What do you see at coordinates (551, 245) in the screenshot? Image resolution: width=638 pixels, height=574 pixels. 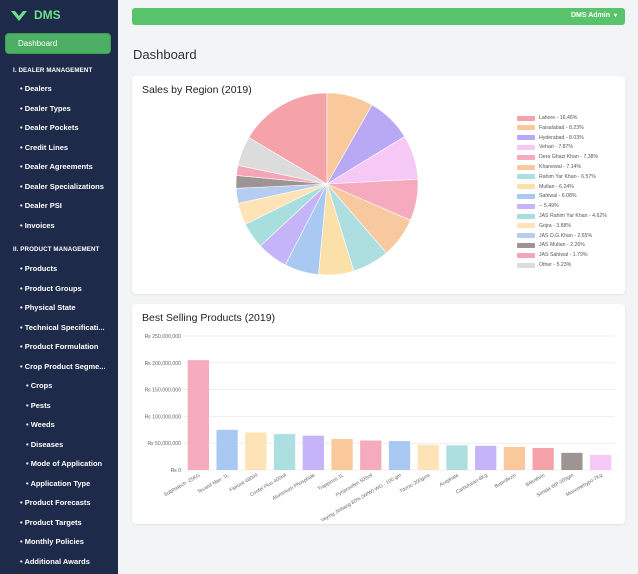 I see `legend-item: JAS Multan - 2.26%` at bounding box center [551, 245].